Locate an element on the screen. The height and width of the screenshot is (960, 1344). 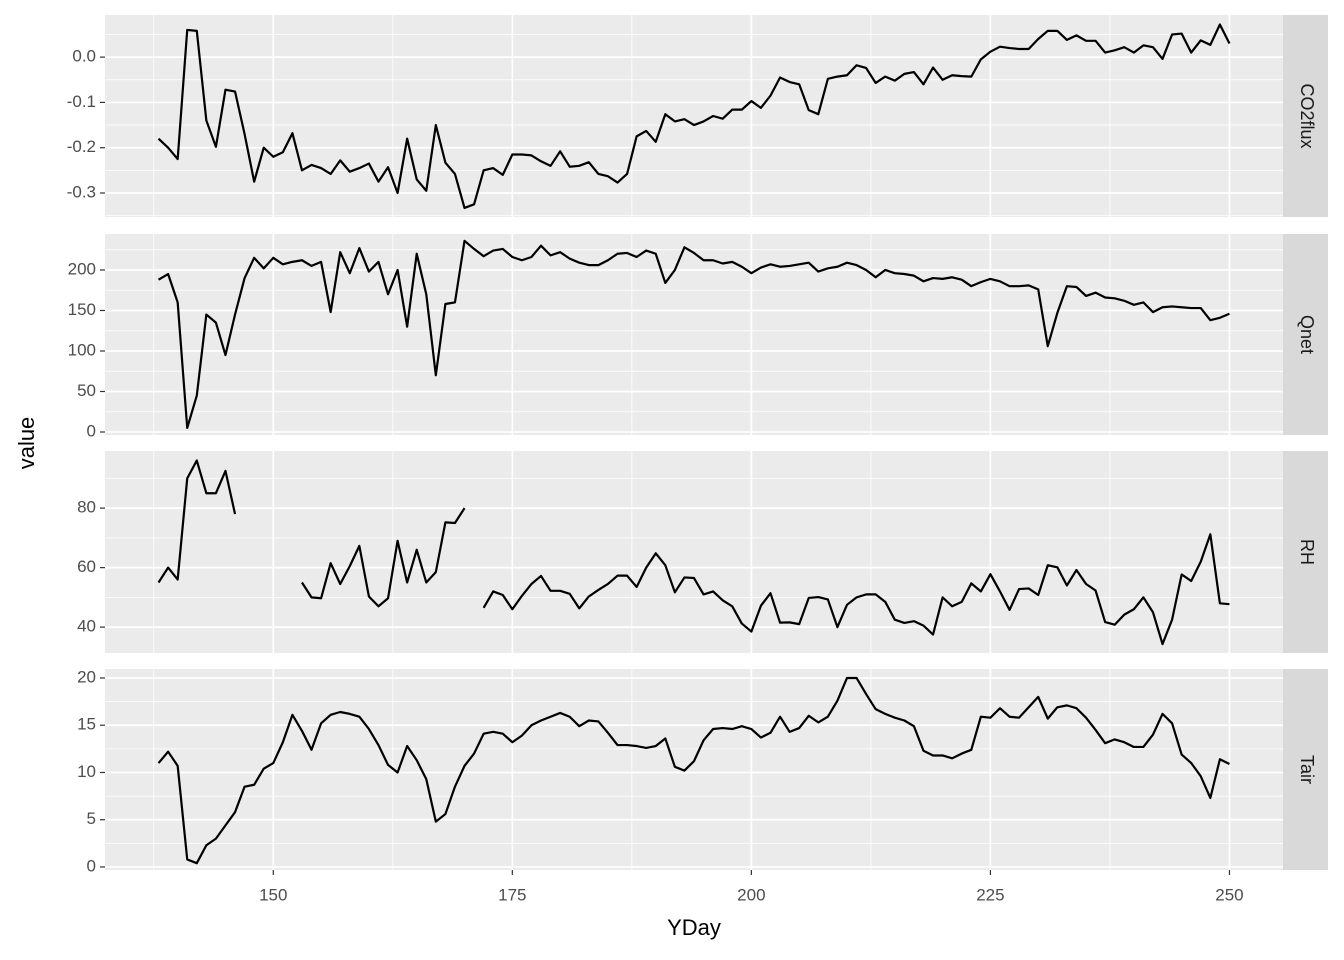
y-tick-label: 15 is located at coordinates (86, 724).